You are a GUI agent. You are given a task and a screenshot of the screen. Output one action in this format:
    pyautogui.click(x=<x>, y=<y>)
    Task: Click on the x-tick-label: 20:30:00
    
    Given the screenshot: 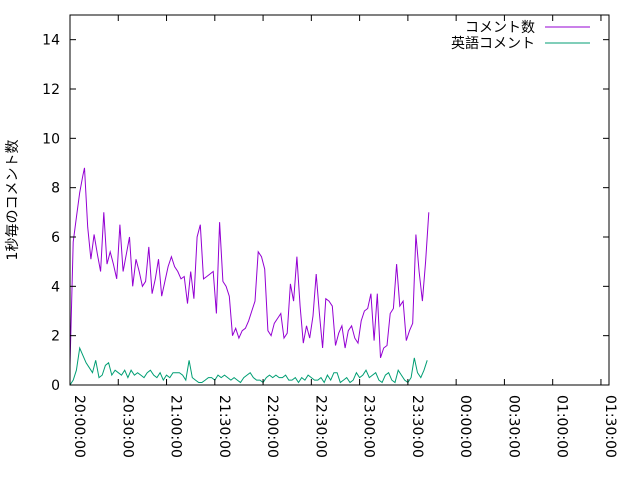 What is the action you would take?
    pyautogui.click(x=127, y=426)
    